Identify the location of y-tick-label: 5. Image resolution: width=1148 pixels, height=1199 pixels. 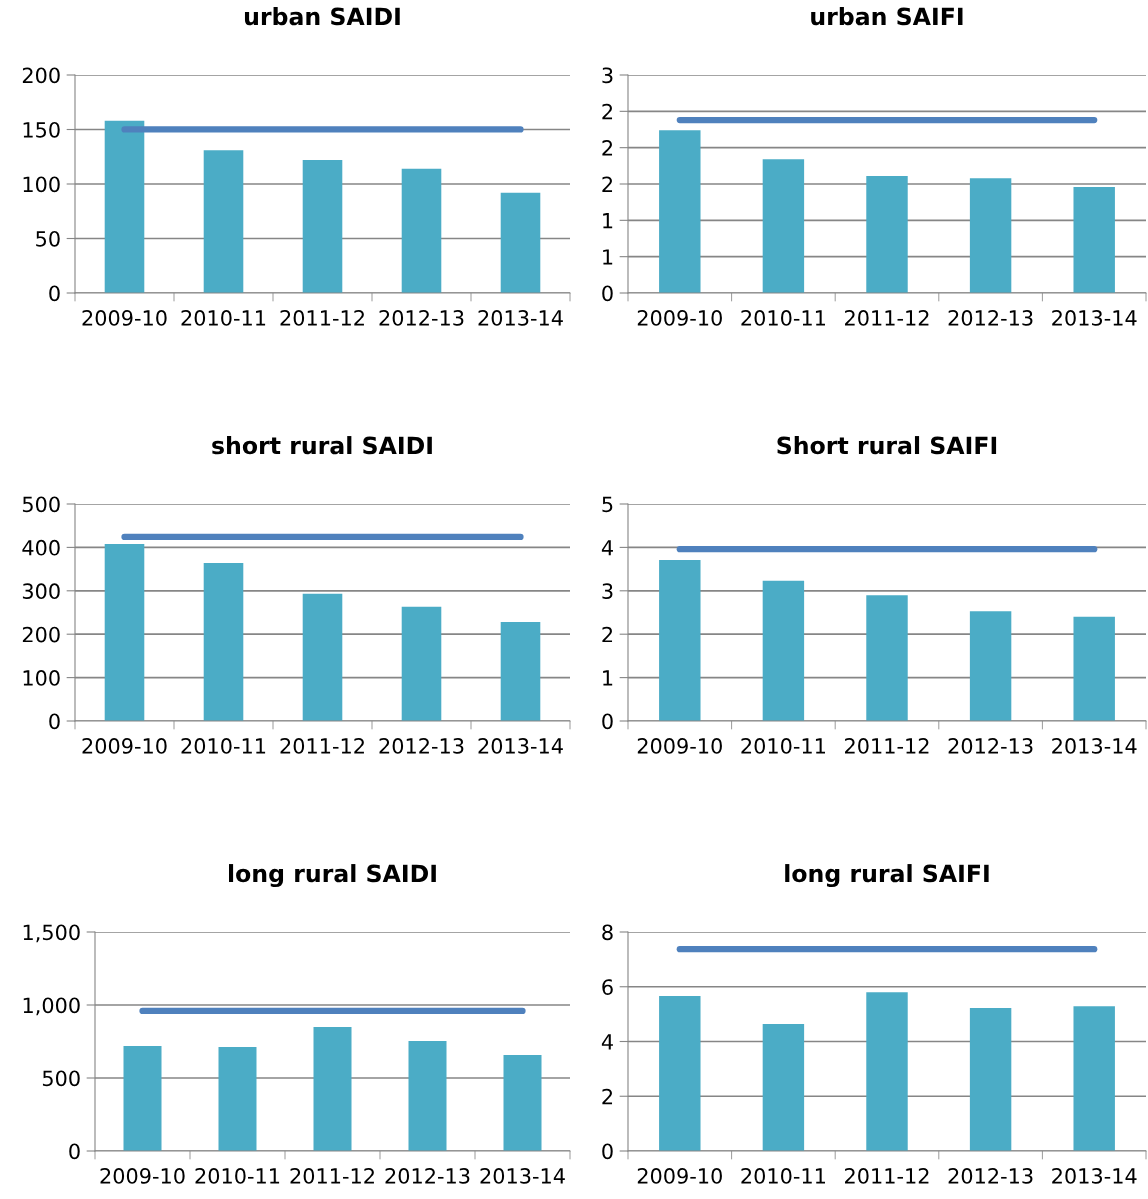
(607, 504).